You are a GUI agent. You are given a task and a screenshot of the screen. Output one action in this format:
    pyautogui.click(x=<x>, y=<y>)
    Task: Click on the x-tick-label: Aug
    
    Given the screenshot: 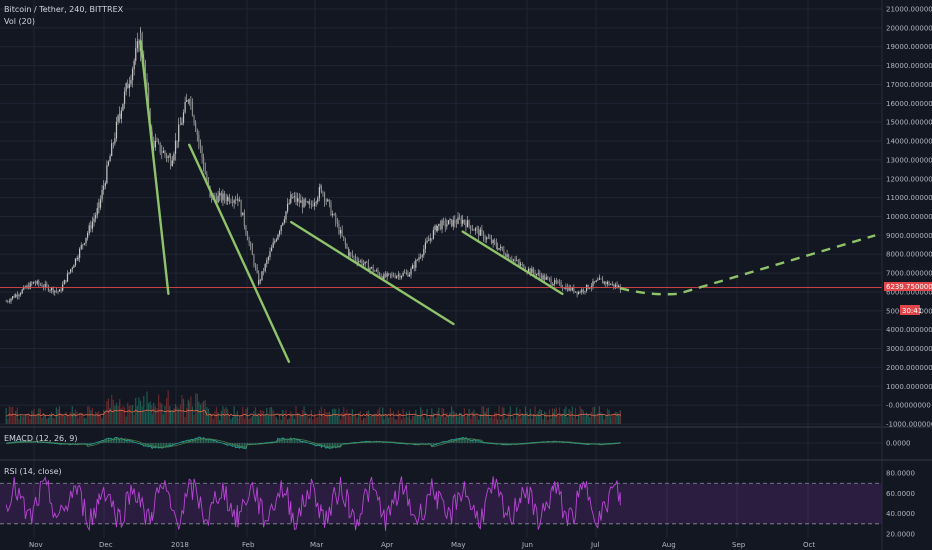 What is the action you would take?
    pyautogui.click(x=669, y=545)
    